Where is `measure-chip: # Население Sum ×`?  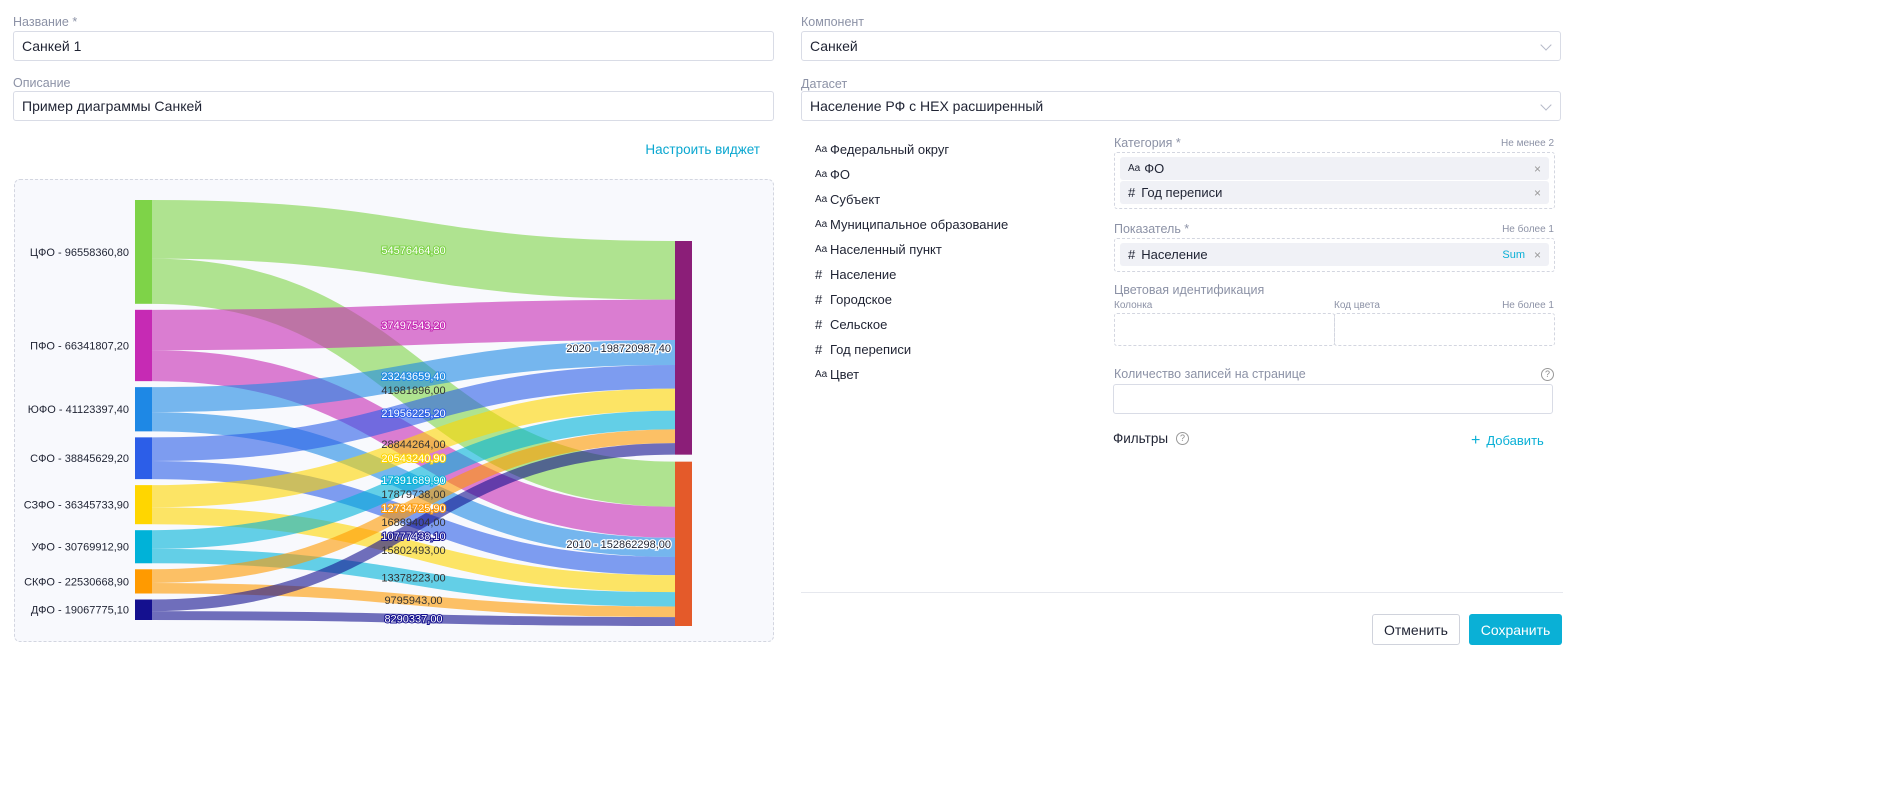
measure-chip: # Население Sum × is located at coordinates (1334, 254).